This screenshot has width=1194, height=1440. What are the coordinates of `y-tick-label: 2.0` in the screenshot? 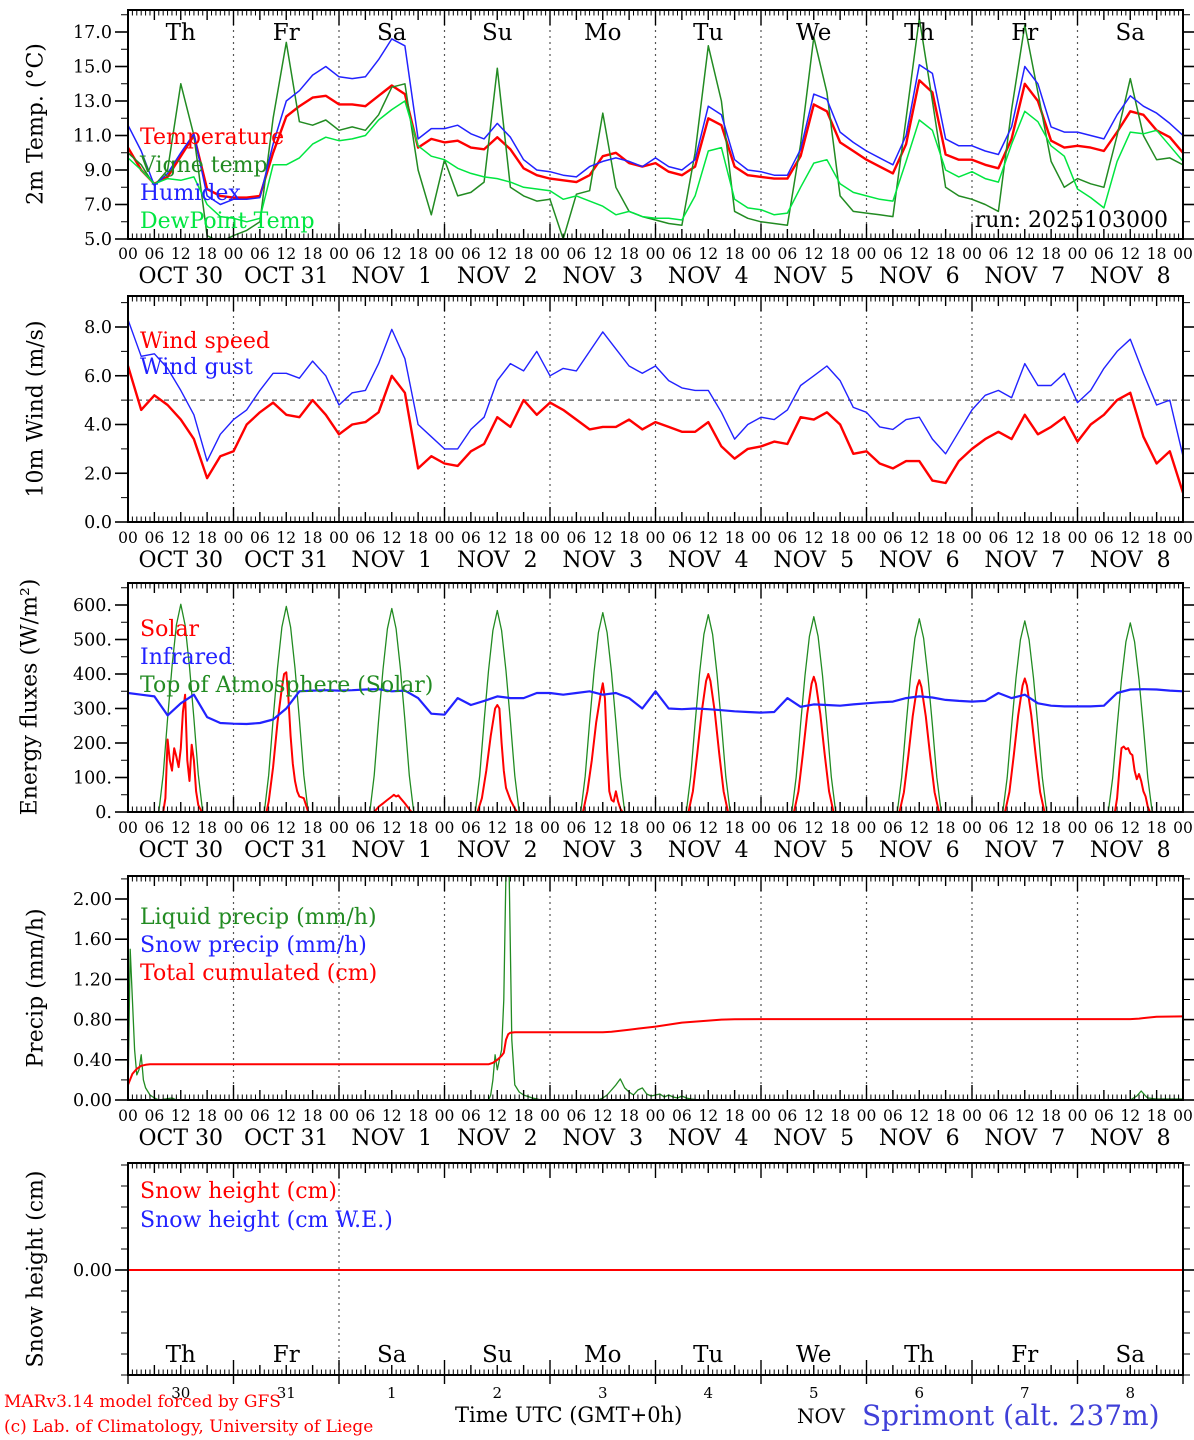 It's located at (98, 474).